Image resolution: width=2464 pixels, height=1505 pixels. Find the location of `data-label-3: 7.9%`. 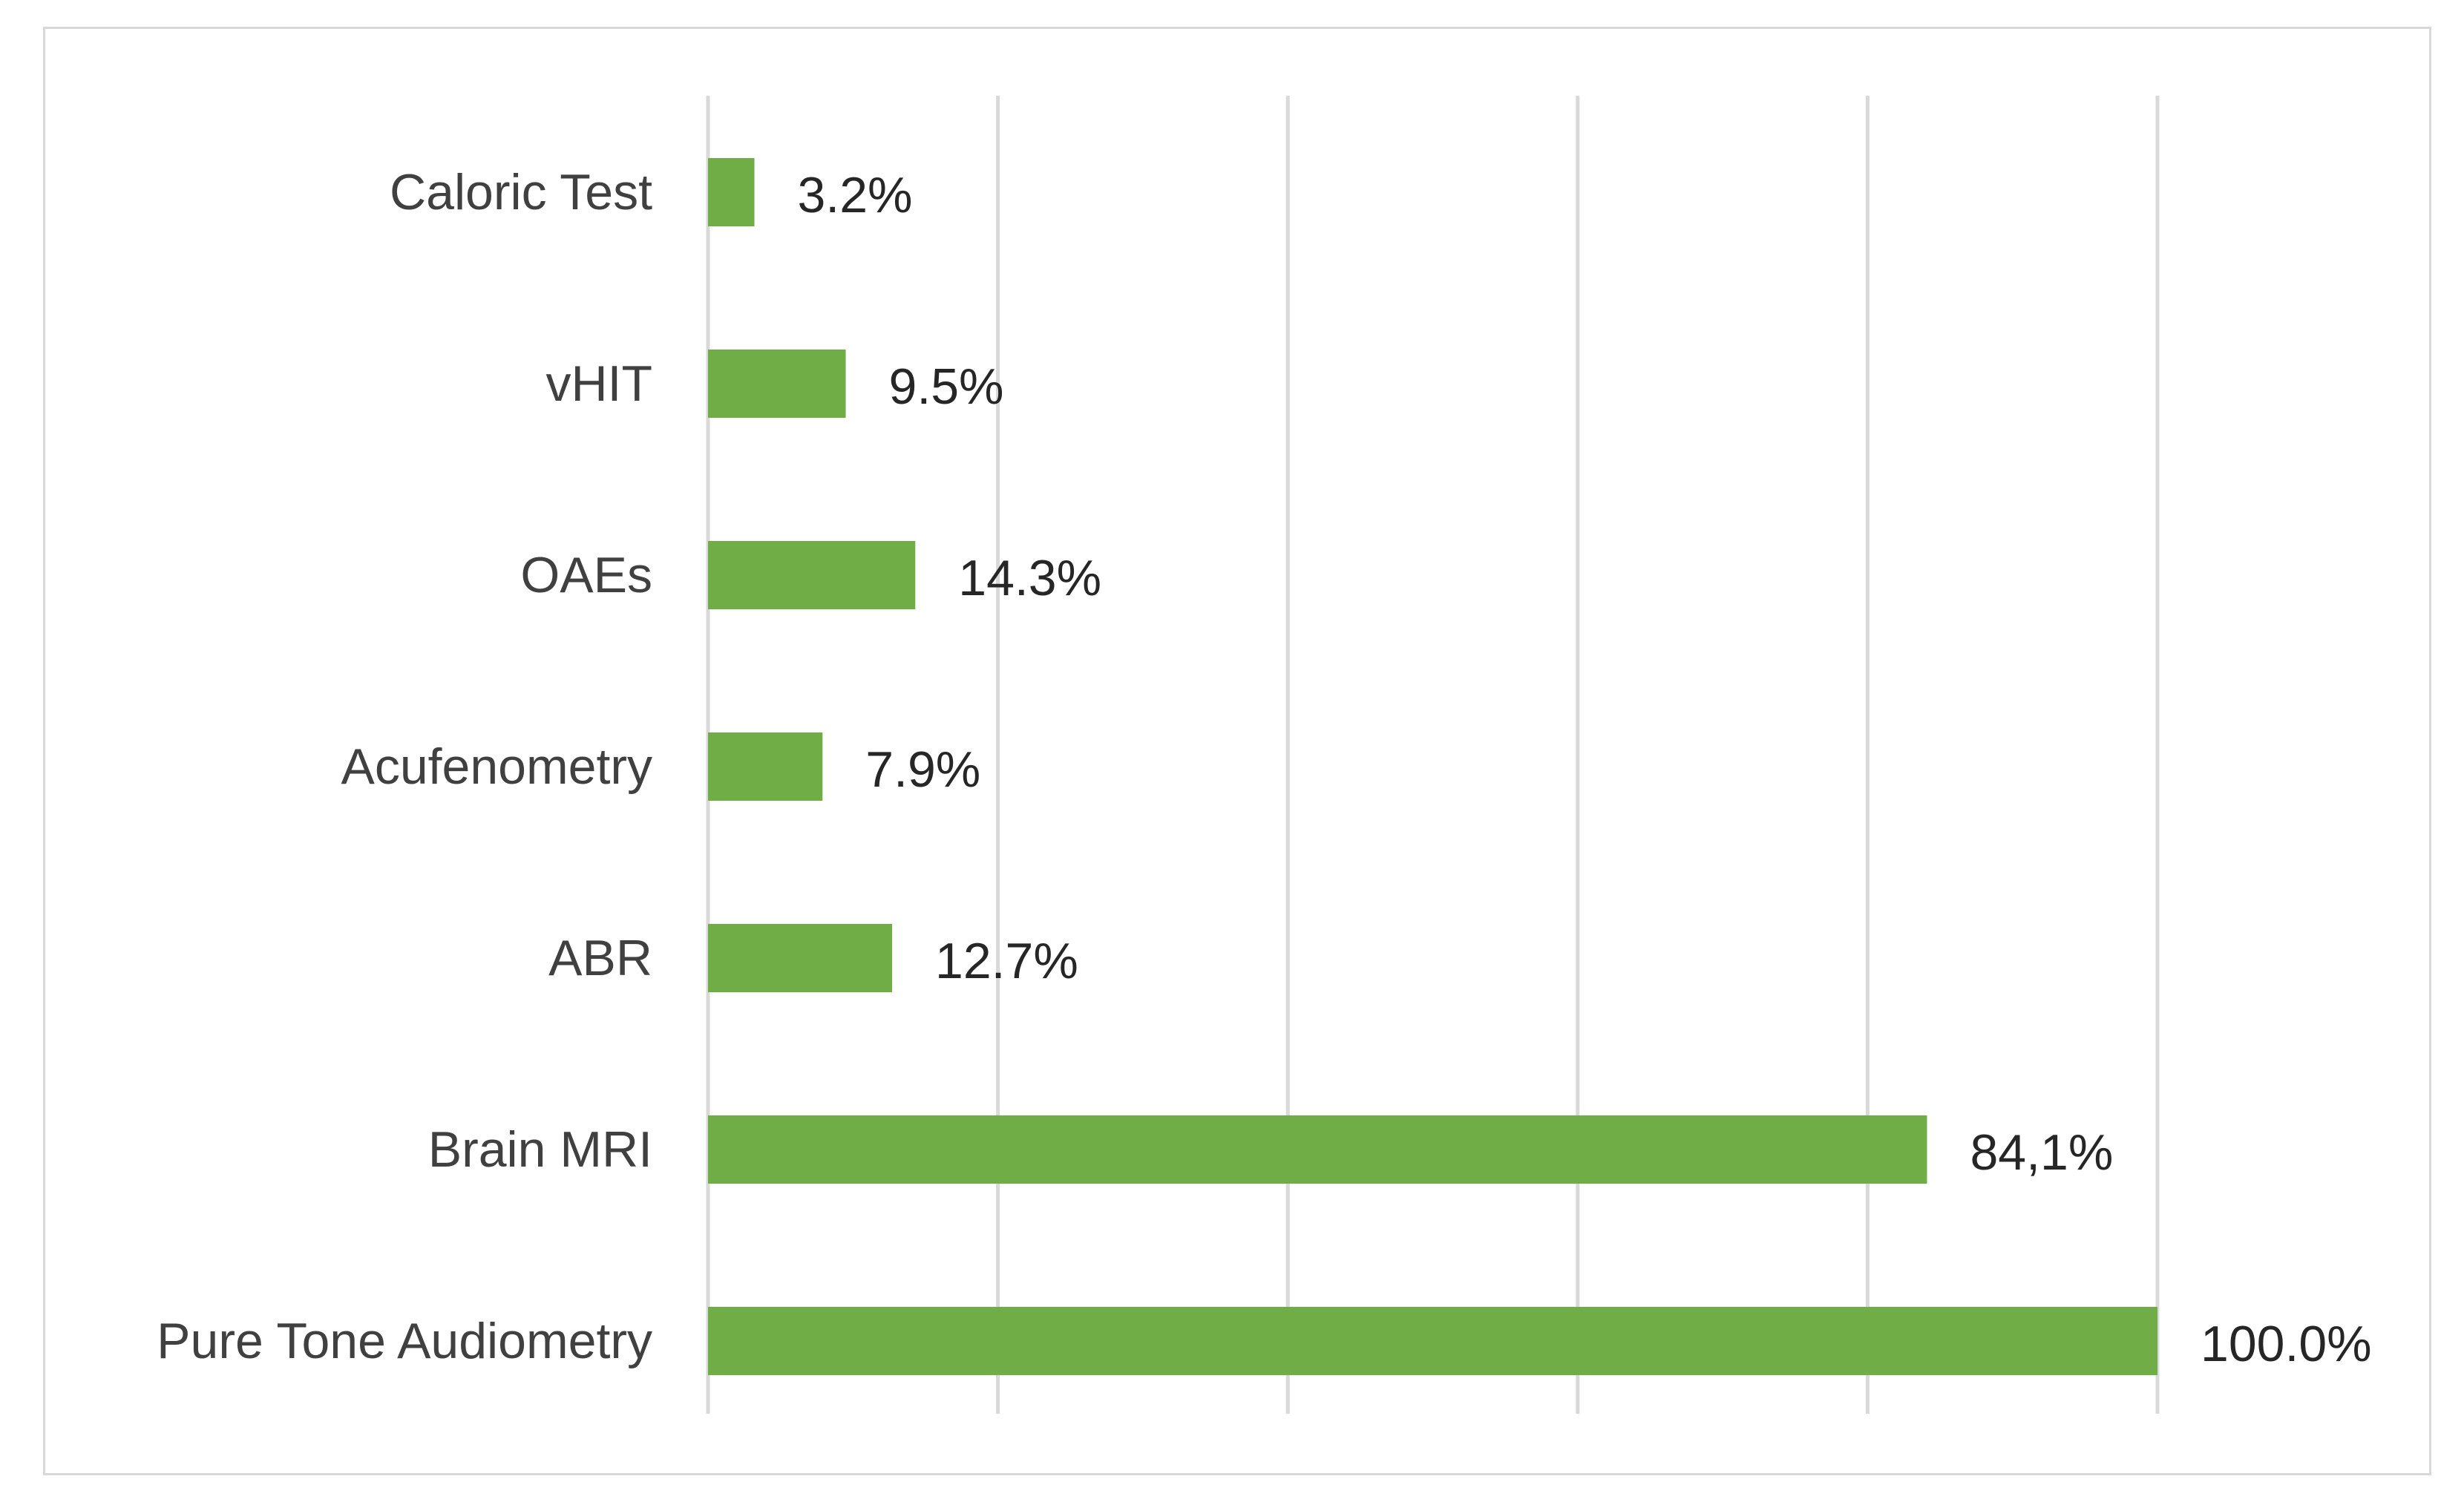

data-label-3: 7.9% is located at coordinates (922, 769).